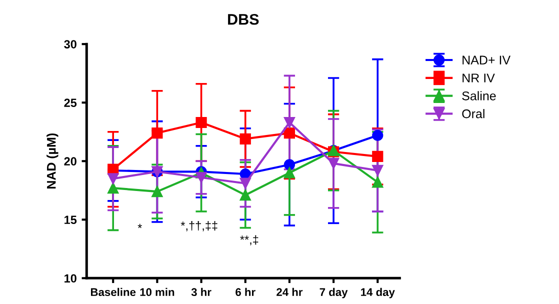  I want to click on legend-label: NR IV, so click(478, 78).